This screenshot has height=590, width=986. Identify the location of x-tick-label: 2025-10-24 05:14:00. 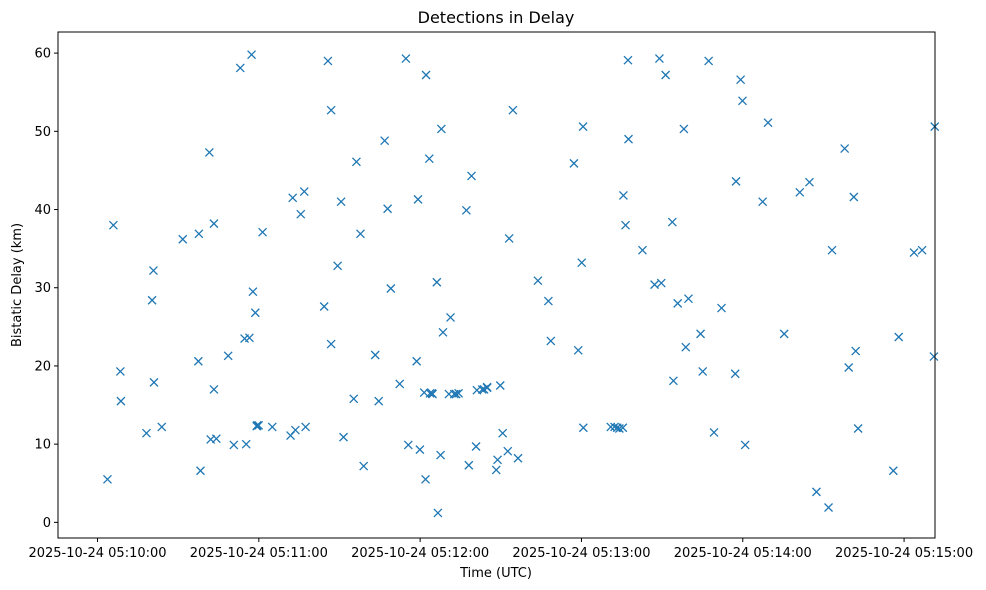
(743, 553).